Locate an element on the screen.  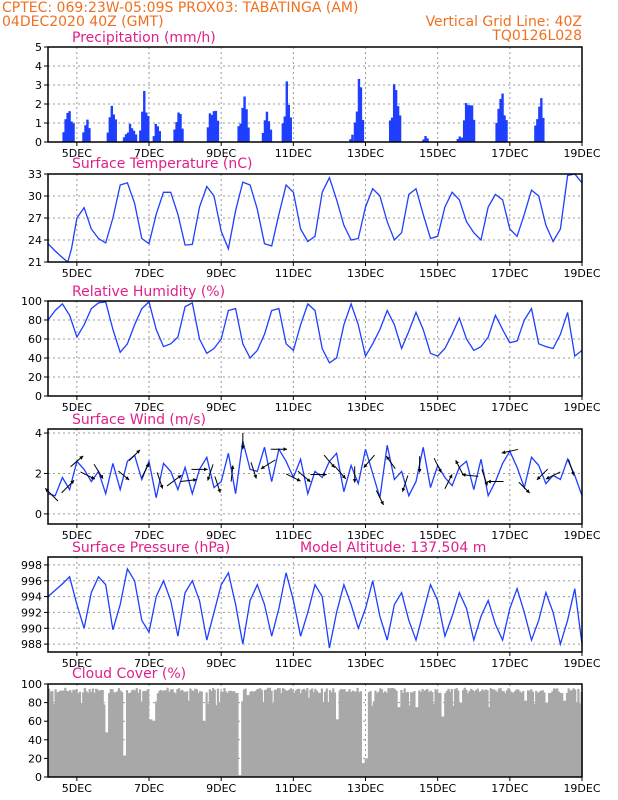
panel-title: Surface Temperature (nC) is located at coordinates (162, 164).